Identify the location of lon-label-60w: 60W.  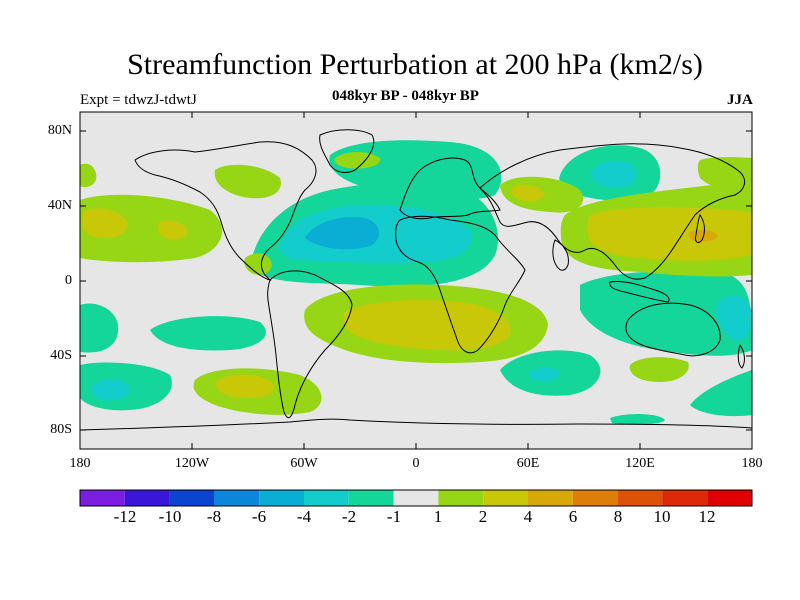
(304, 463).